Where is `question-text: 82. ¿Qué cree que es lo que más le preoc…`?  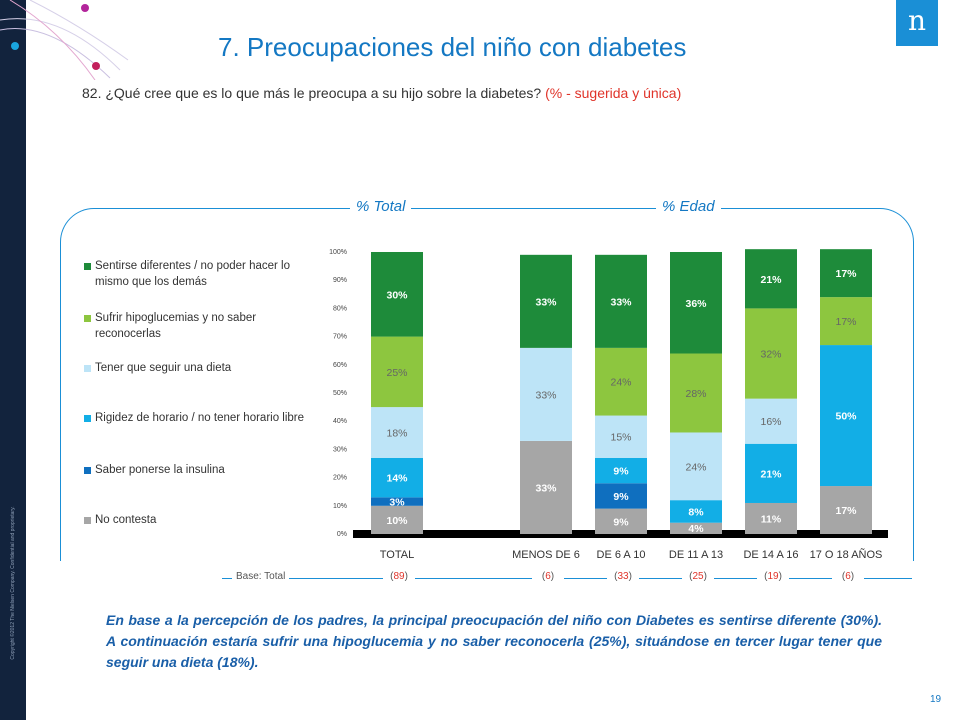
question-text: 82. ¿Qué cree que es lo que más le preoc… is located at coordinates (381, 93).